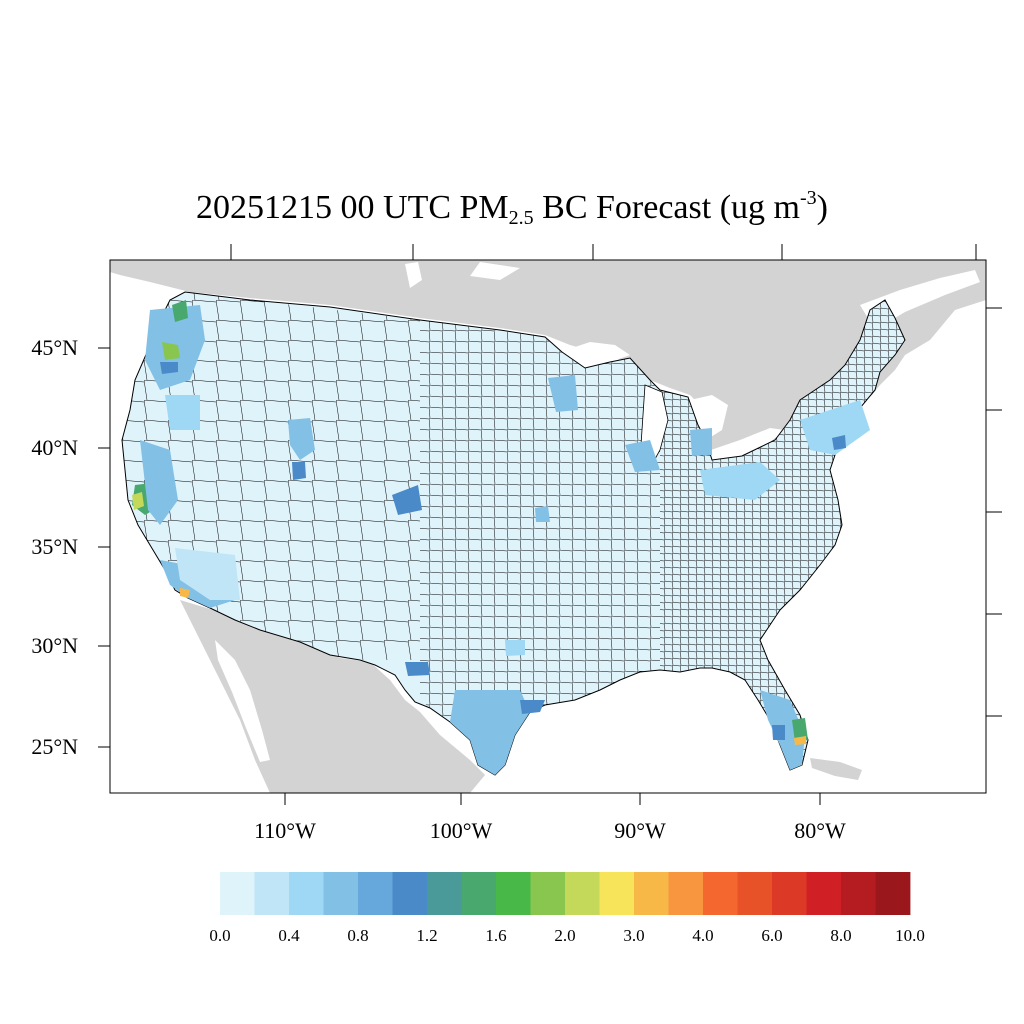  Describe the element at coordinates (417, 669) in the screenshot. I see `patch-san-antonio` at that location.